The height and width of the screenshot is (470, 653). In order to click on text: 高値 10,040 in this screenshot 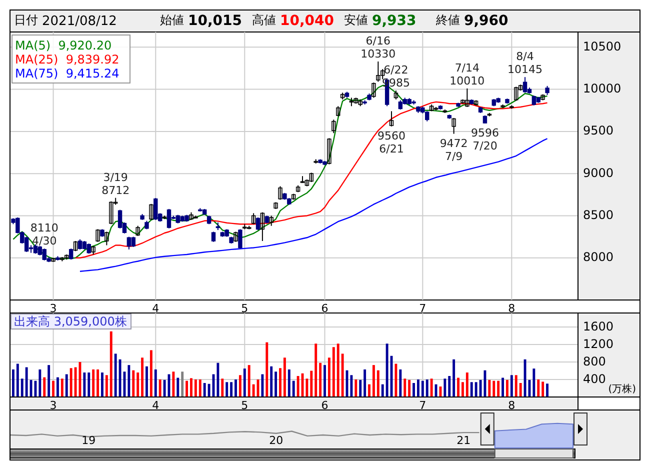, I will do `click(293, 20)`.